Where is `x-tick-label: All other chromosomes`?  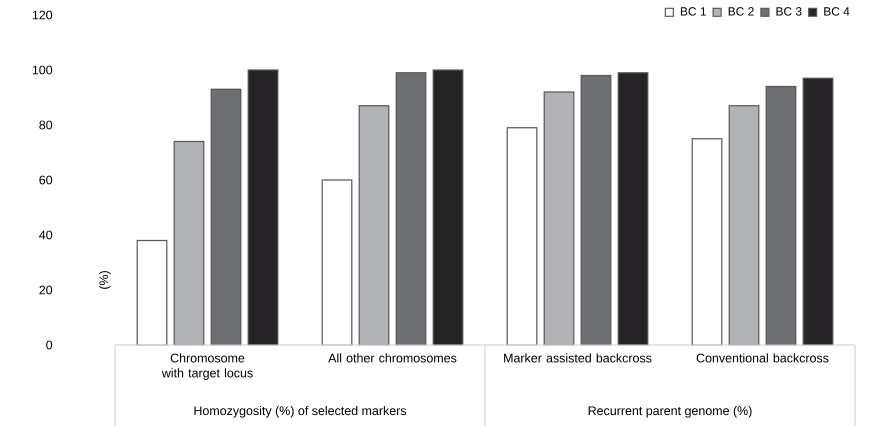 x-tick-label: All other chromosomes is located at coordinates (392, 357).